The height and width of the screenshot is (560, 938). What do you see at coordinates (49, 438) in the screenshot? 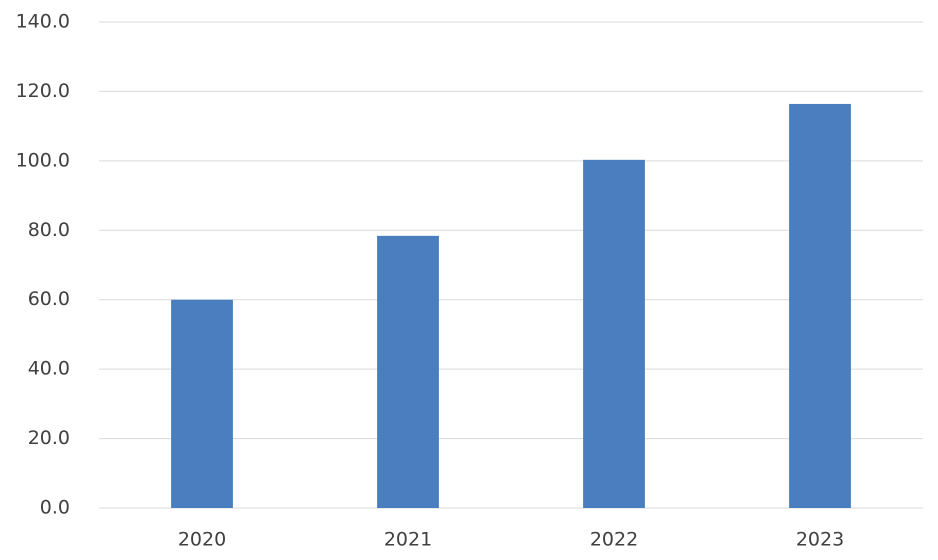
I see `y-tick-label: 20.0` at bounding box center [49, 438].